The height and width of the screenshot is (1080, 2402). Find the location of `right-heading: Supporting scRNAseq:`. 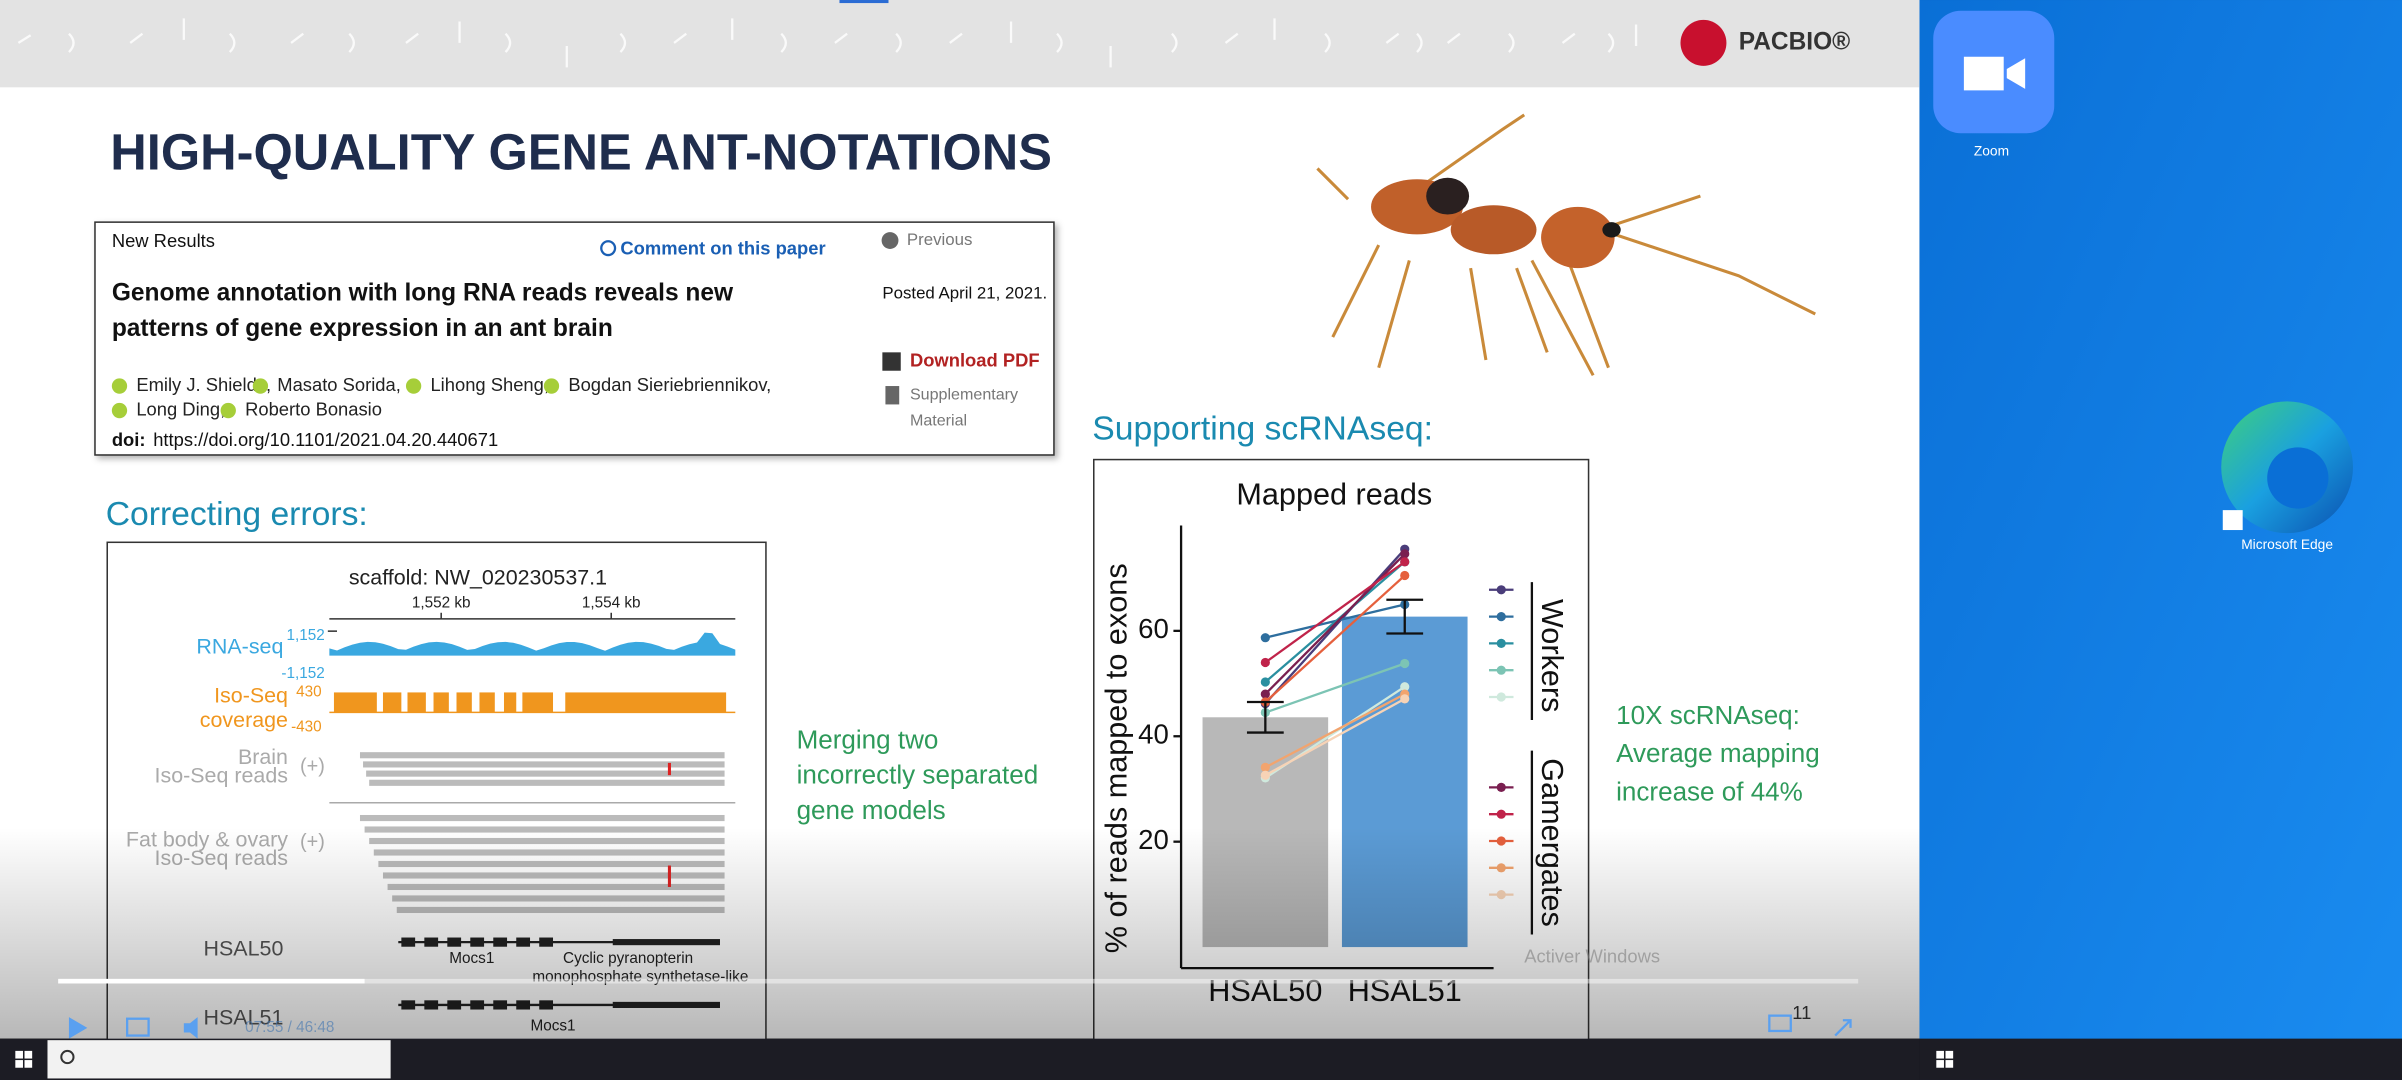

right-heading: Supporting scRNAseq: is located at coordinates (1262, 428).